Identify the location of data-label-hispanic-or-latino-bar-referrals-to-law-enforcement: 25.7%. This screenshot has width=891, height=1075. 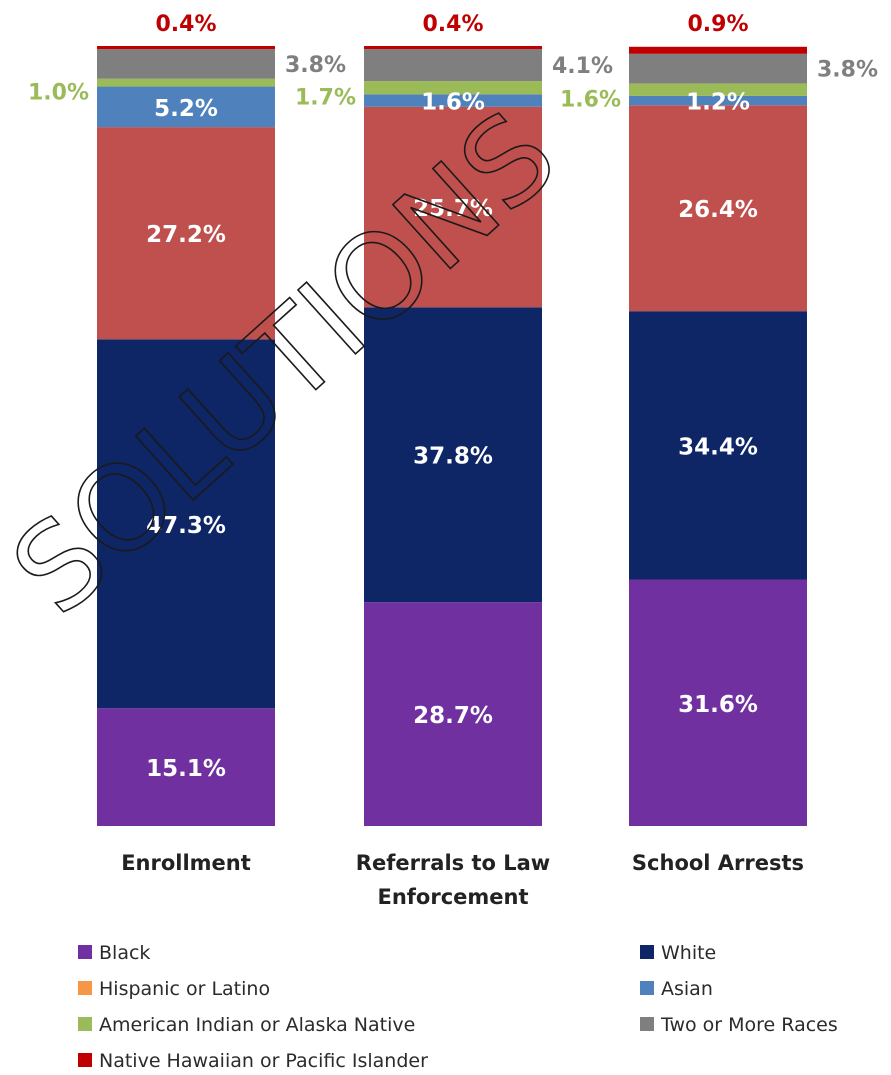
(453, 209).